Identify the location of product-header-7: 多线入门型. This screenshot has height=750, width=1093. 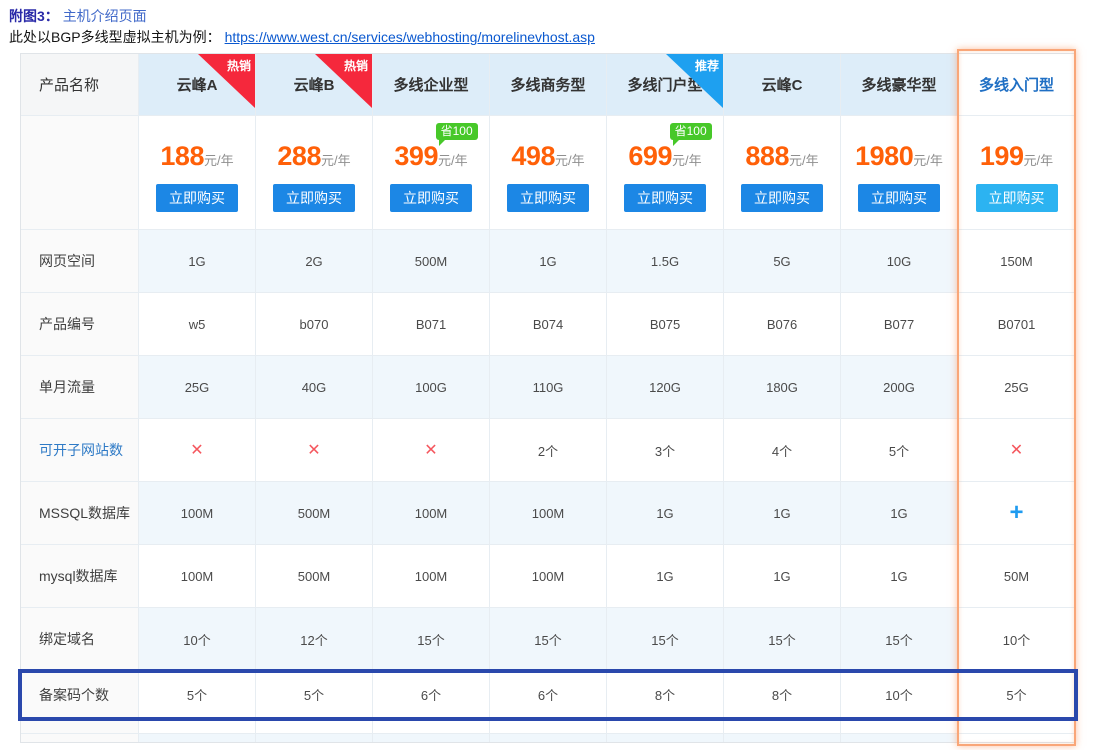
(1016, 84).